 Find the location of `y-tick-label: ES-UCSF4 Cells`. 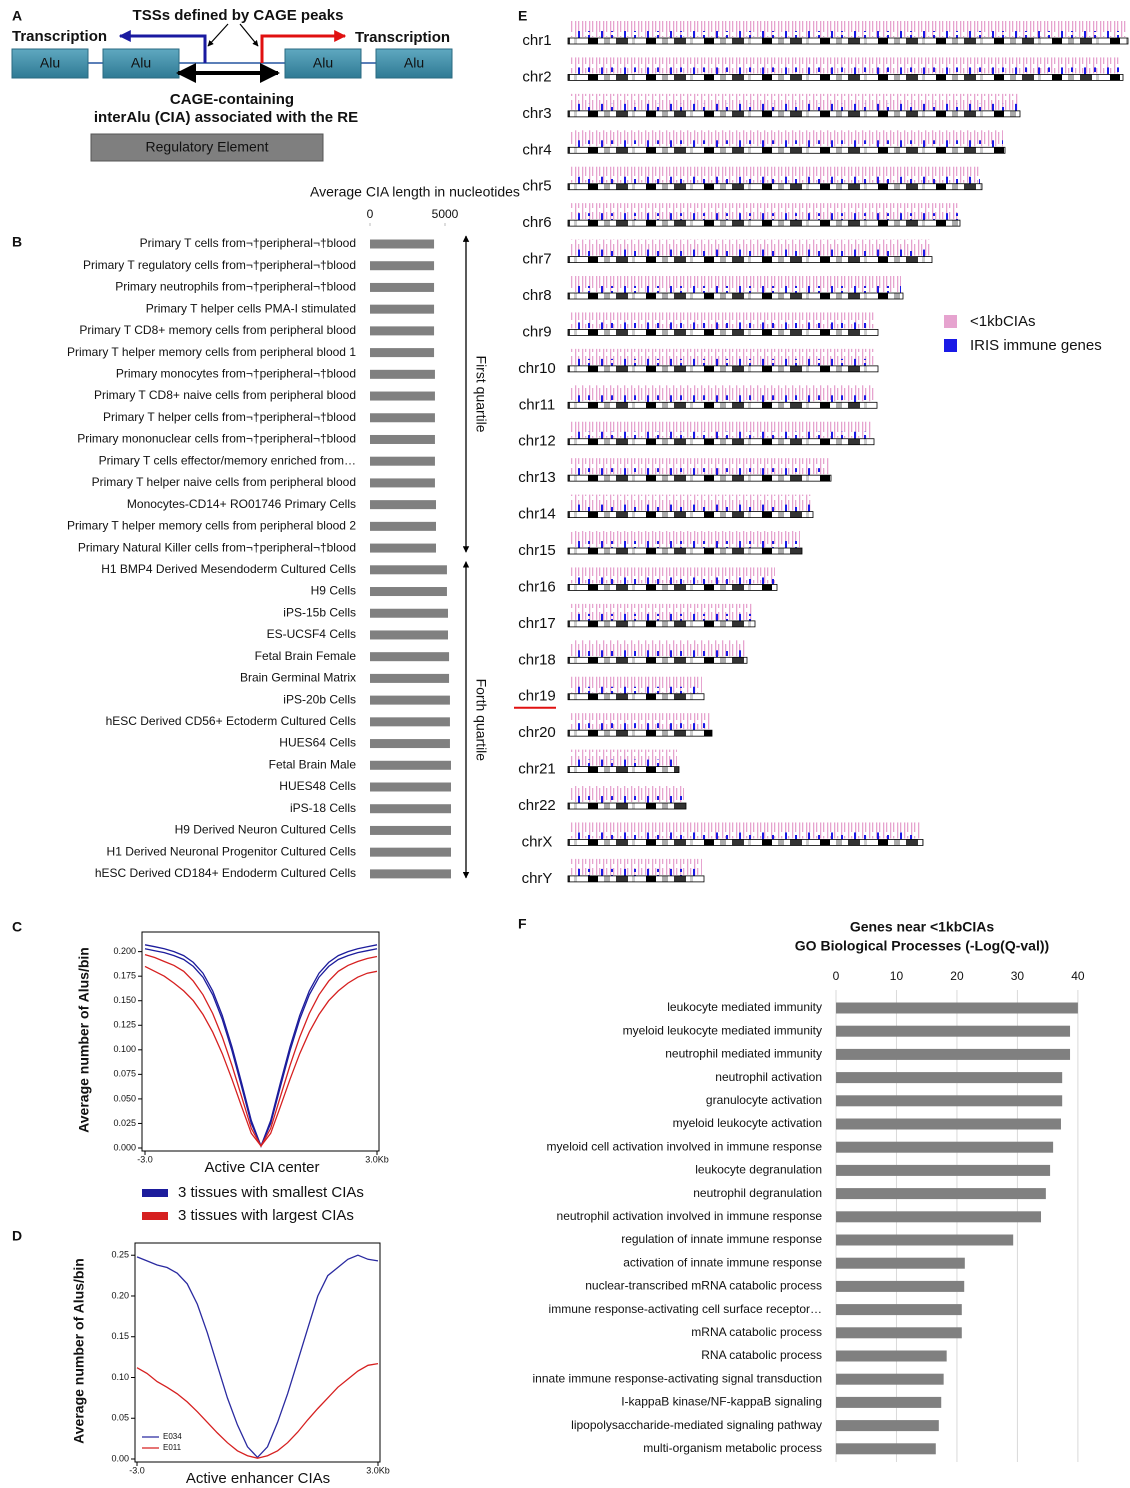

y-tick-label: ES-UCSF4 Cells is located at coordinates (311, 634).